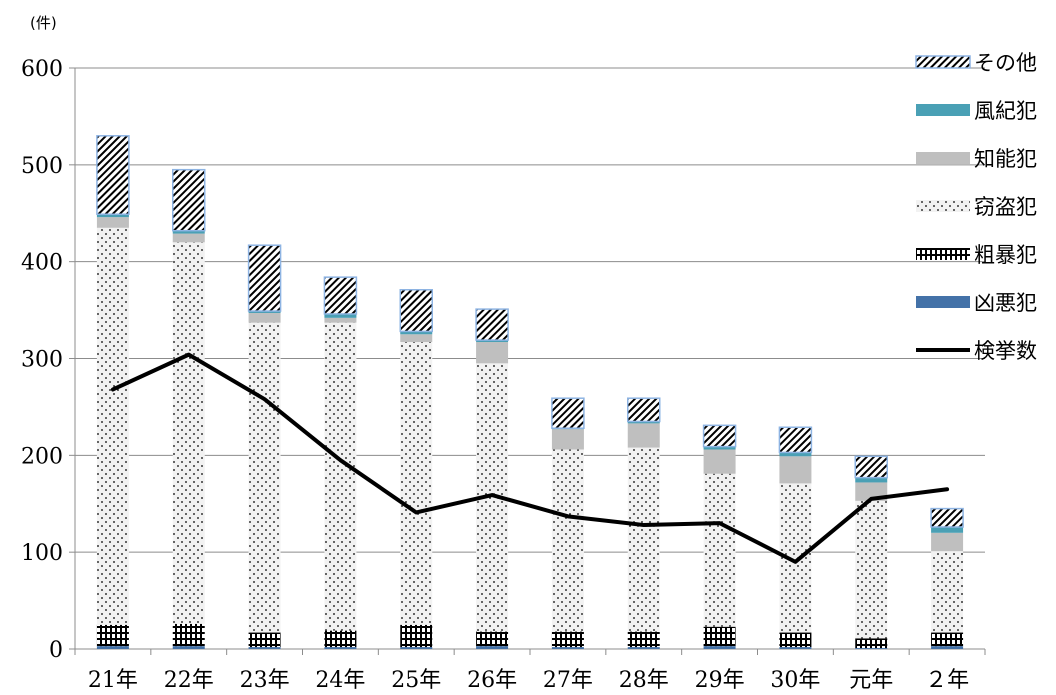  I want to click on legend-label: 検挙数, so click(1005, 351).